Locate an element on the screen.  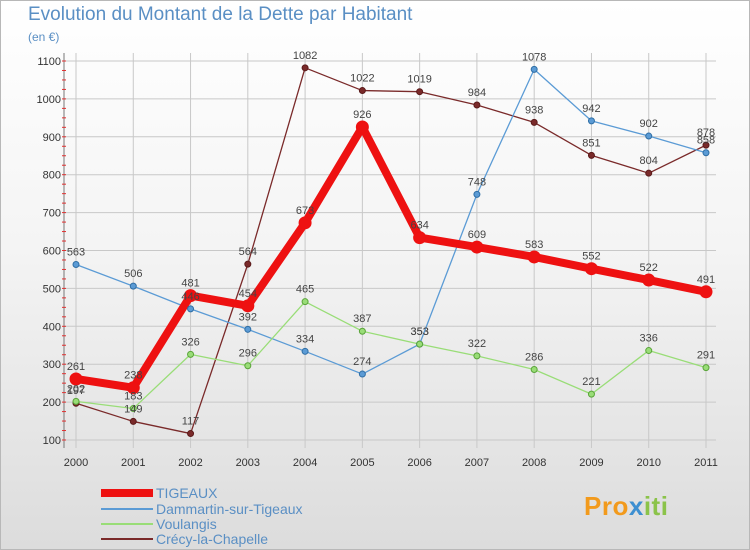
data-label: 465 is located at coordinates (305, 290).